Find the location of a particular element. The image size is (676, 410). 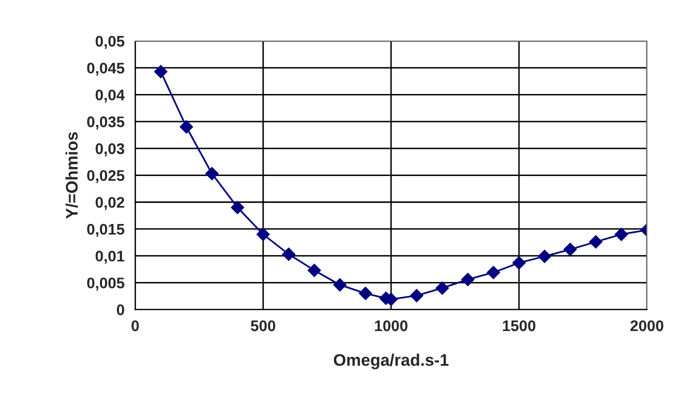

x-tick-label: 1000 is located at coordinates (391, 326).